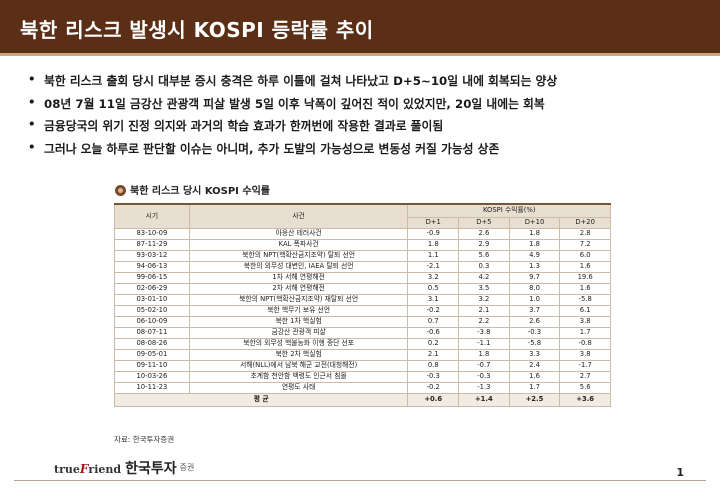 This screenshot has width=720, height=497. I want to click on table-row: 02-06-29 2차 서해 연평해전 0.5 3.5 8.0 1.6, so click(362, 288).